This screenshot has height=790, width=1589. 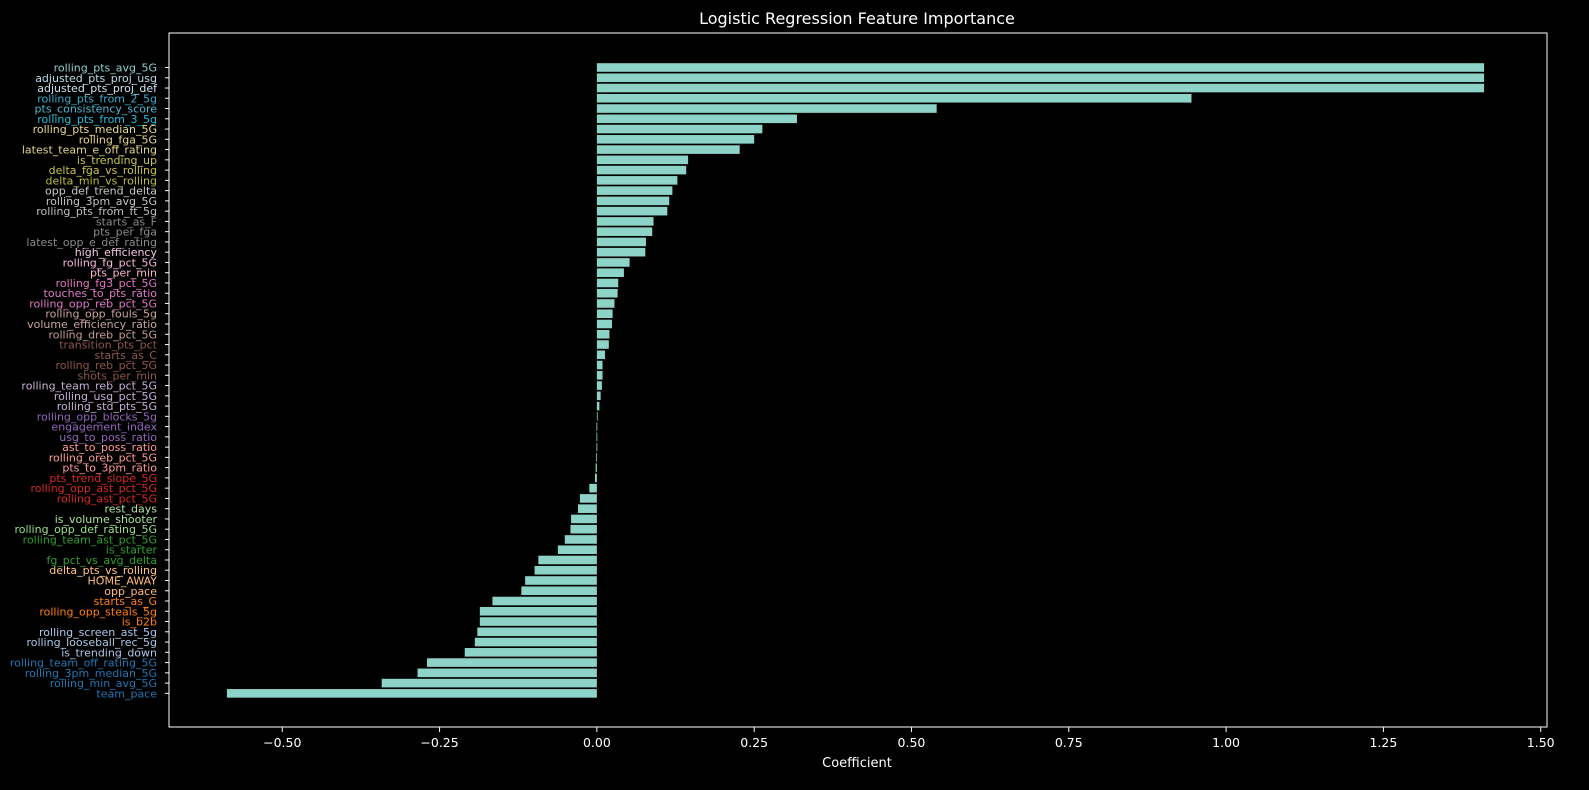 What do you see at coordinates (601, 355) in the screenshot?
I see `bar-starts_as_C` at bounding box center [601, 355].